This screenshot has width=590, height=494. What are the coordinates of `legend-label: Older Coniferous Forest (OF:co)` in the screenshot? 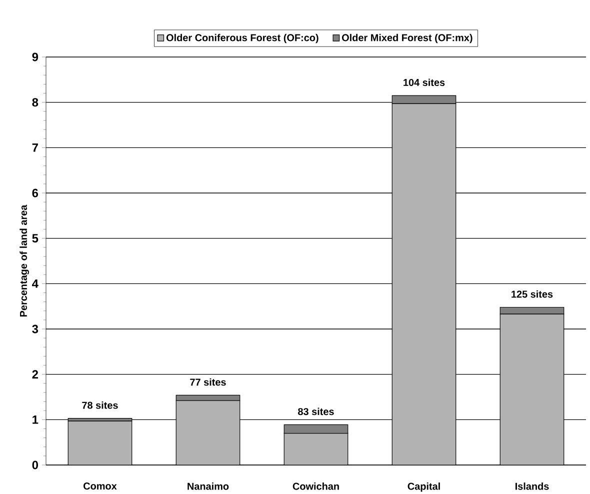 It's located at (242, 39).